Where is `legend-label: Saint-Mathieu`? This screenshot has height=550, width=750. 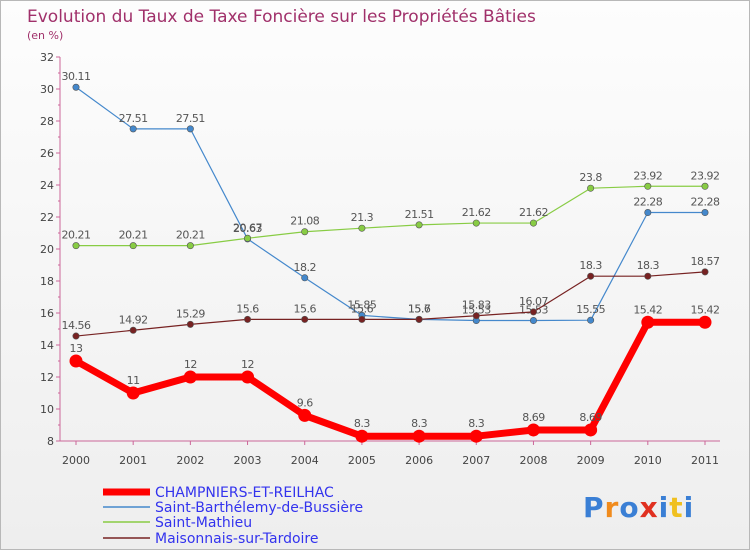
legend-label: Saint-Mathieu is located at coordinates (203, 523).